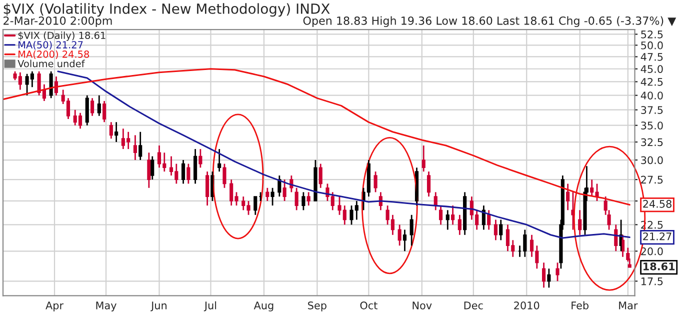 The width and height of the screenshot is (683, 318). What do you see at coordinates (55, 307) in the screenshot?
I see `x-tick-label: Apr` at bounding box center [55, 307].